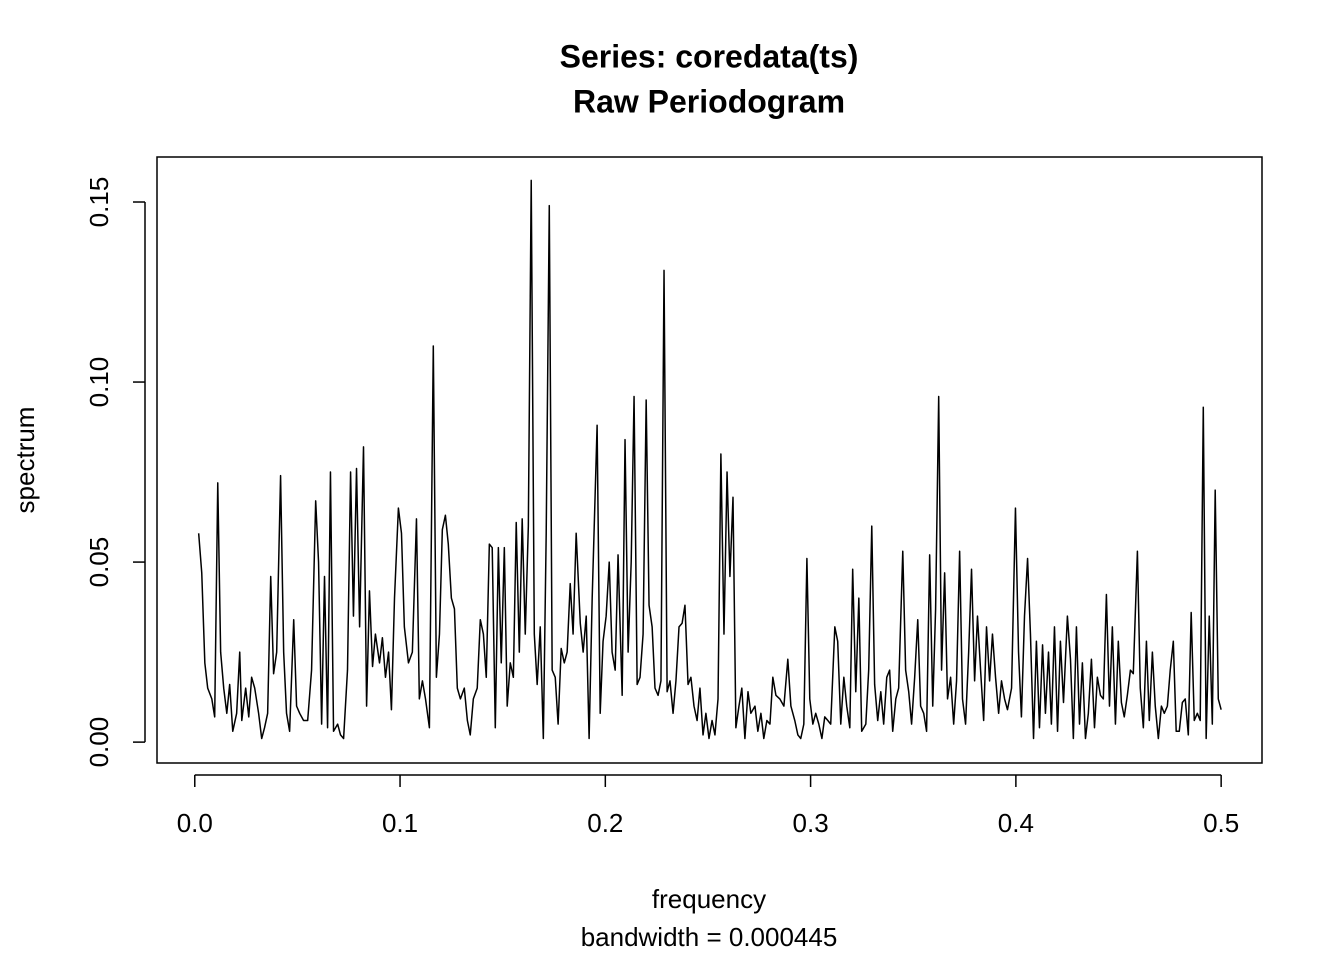 The width and height of the screenshot is (1344, 960). What do you see at coordinates (99, 742) in the screenshot?
I see `y-tick-label: 0.00` at bounding box center [99, 742].